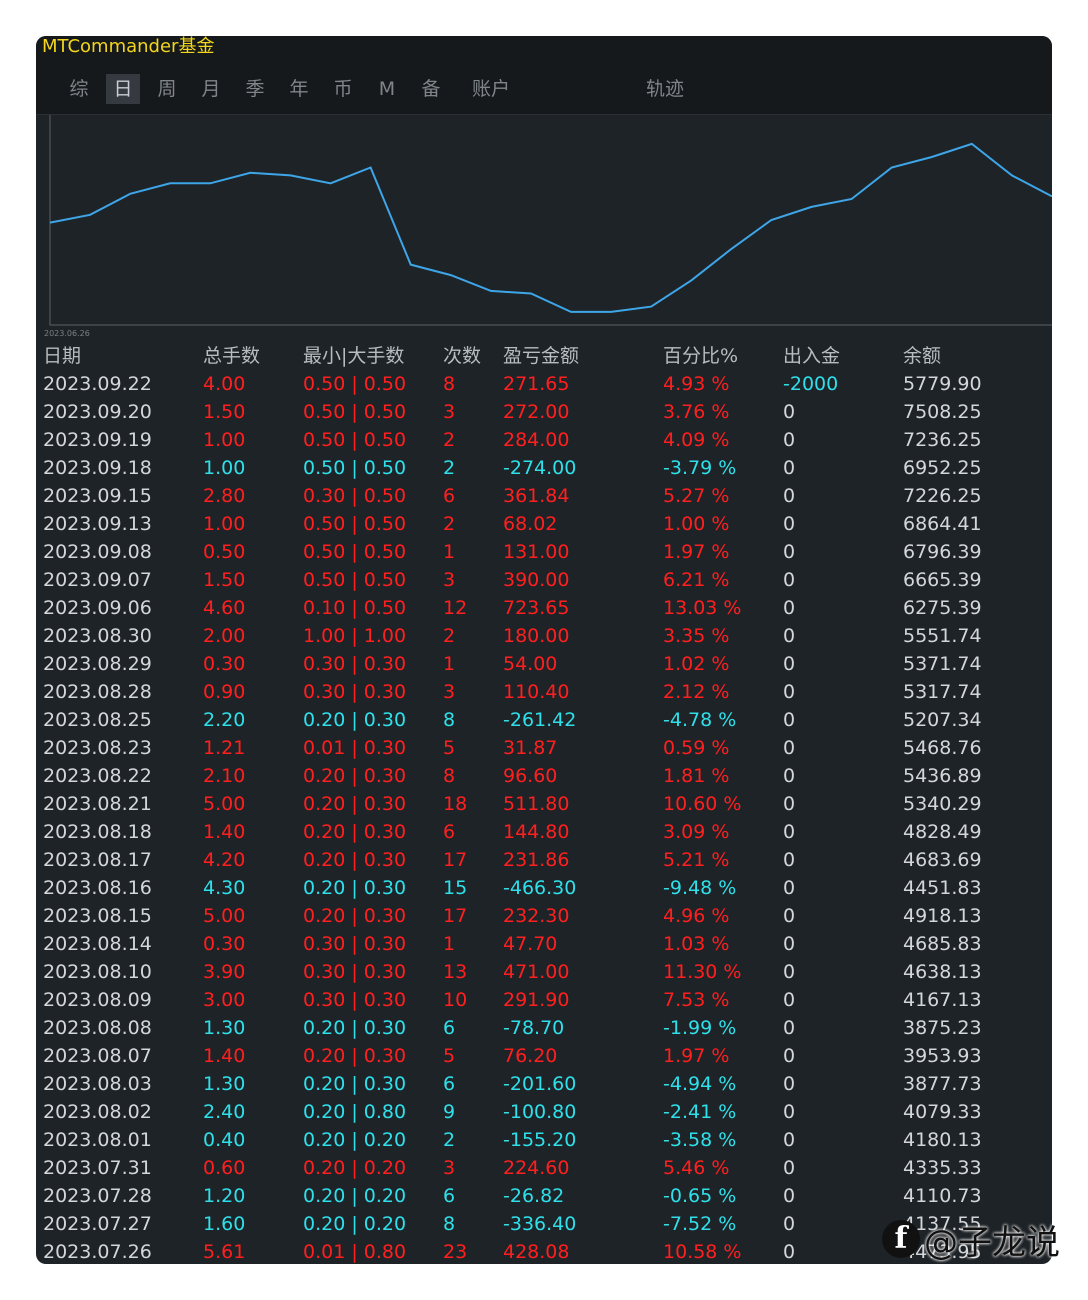 Image resolution: width=1088 pixels, height=1300 pixels. I want to click on column-header-2: 最小|大手数, so click(354, 356).